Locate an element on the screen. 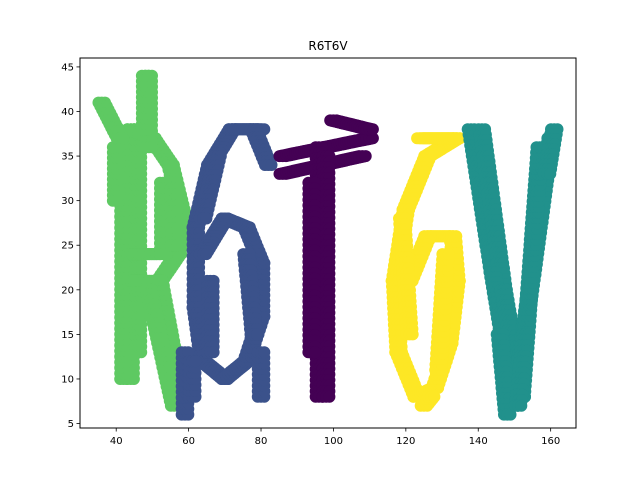 Image resolution: width=640 pixels, height=480 pixels. x-axis: 40 60 80 100 120 140 160 is located at coordinates (335, 437).